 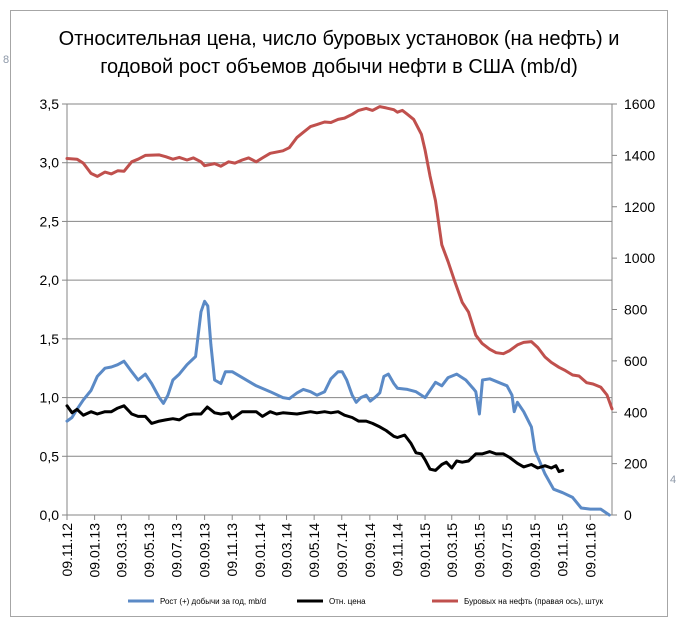 What do you see at coordinates (232, 550) in the screenshot?
I see `x-axis-tick-label: 09.11.13` at bounding box center [232, 550].